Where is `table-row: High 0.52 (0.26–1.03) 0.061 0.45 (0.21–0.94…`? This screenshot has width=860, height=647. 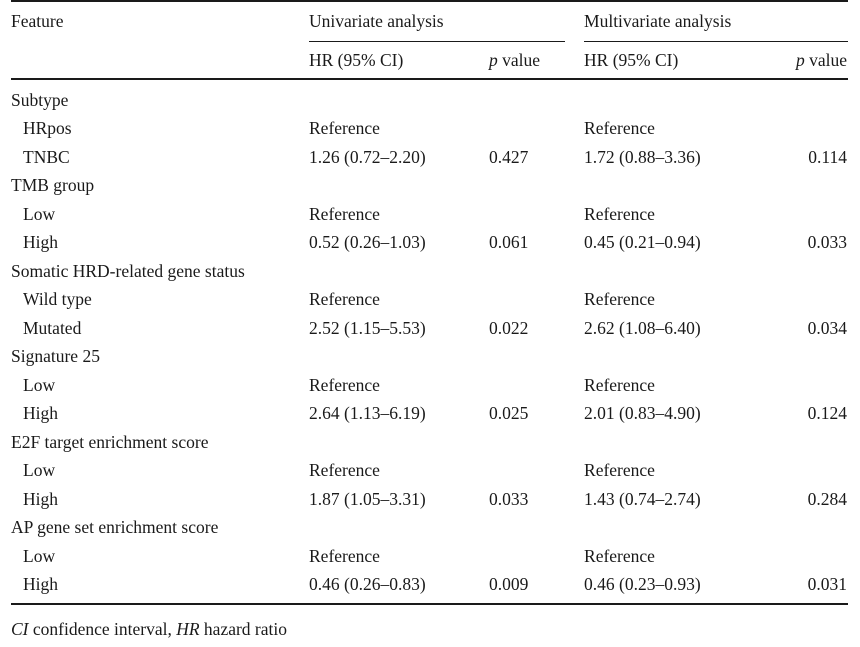 table-row: High 0.52 (0.26–1.03) 0.061 0.45 (0.21–0.94… is located at coordinates (429, 243).